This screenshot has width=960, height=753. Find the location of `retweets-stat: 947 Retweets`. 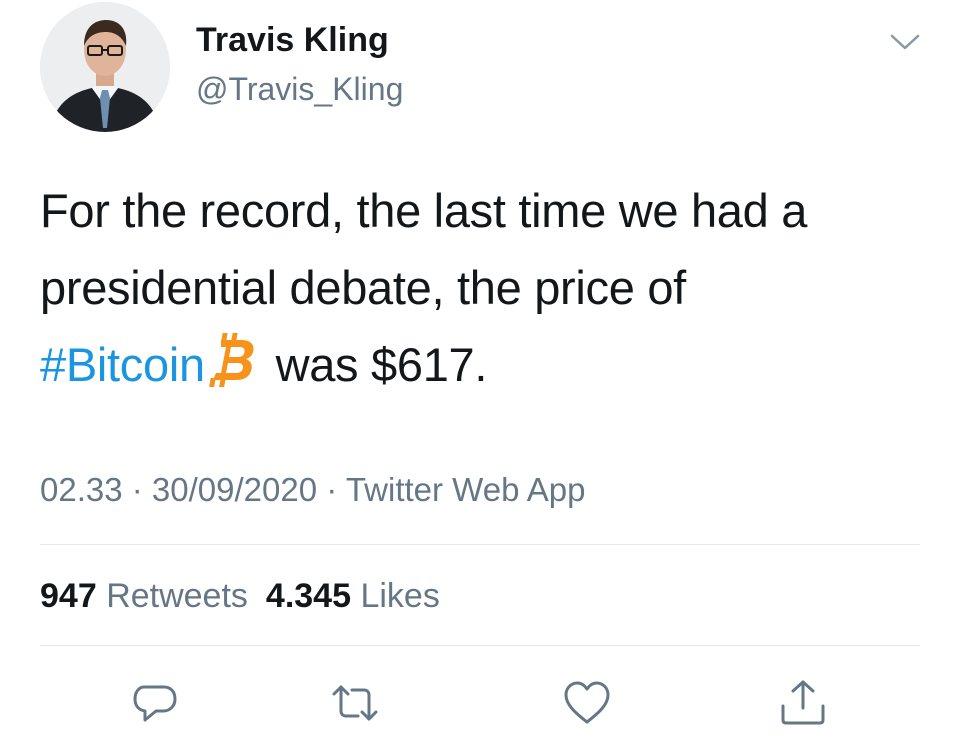

retweets-stat: 947 Retweets is located at coordinates (144, 596).